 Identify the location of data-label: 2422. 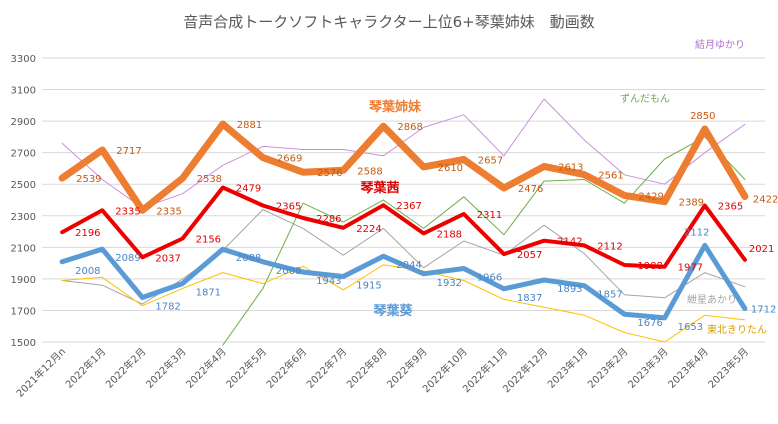
(765, 200).